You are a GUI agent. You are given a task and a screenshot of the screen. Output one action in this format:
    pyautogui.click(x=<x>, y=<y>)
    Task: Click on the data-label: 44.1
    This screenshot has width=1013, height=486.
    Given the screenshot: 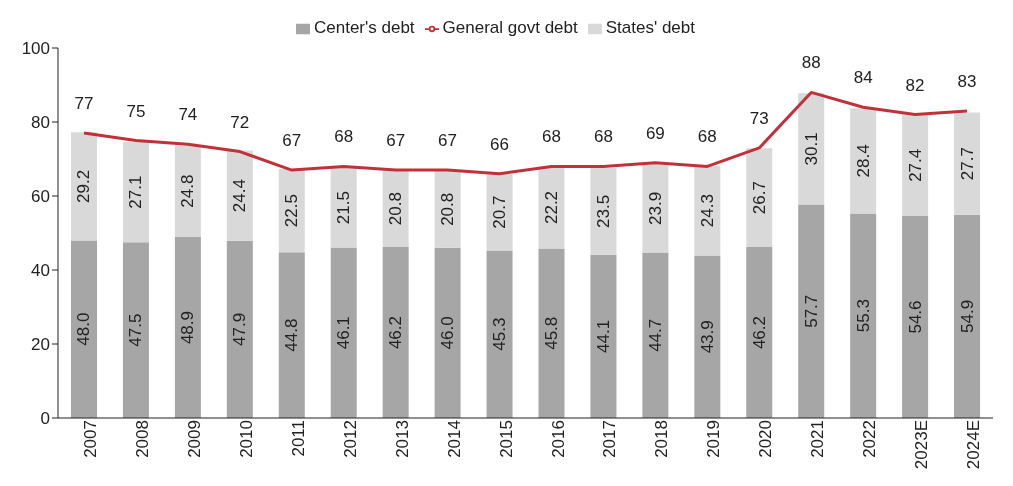 What is the action you would take?
    pyautogui.click(x=603, y=336)
    